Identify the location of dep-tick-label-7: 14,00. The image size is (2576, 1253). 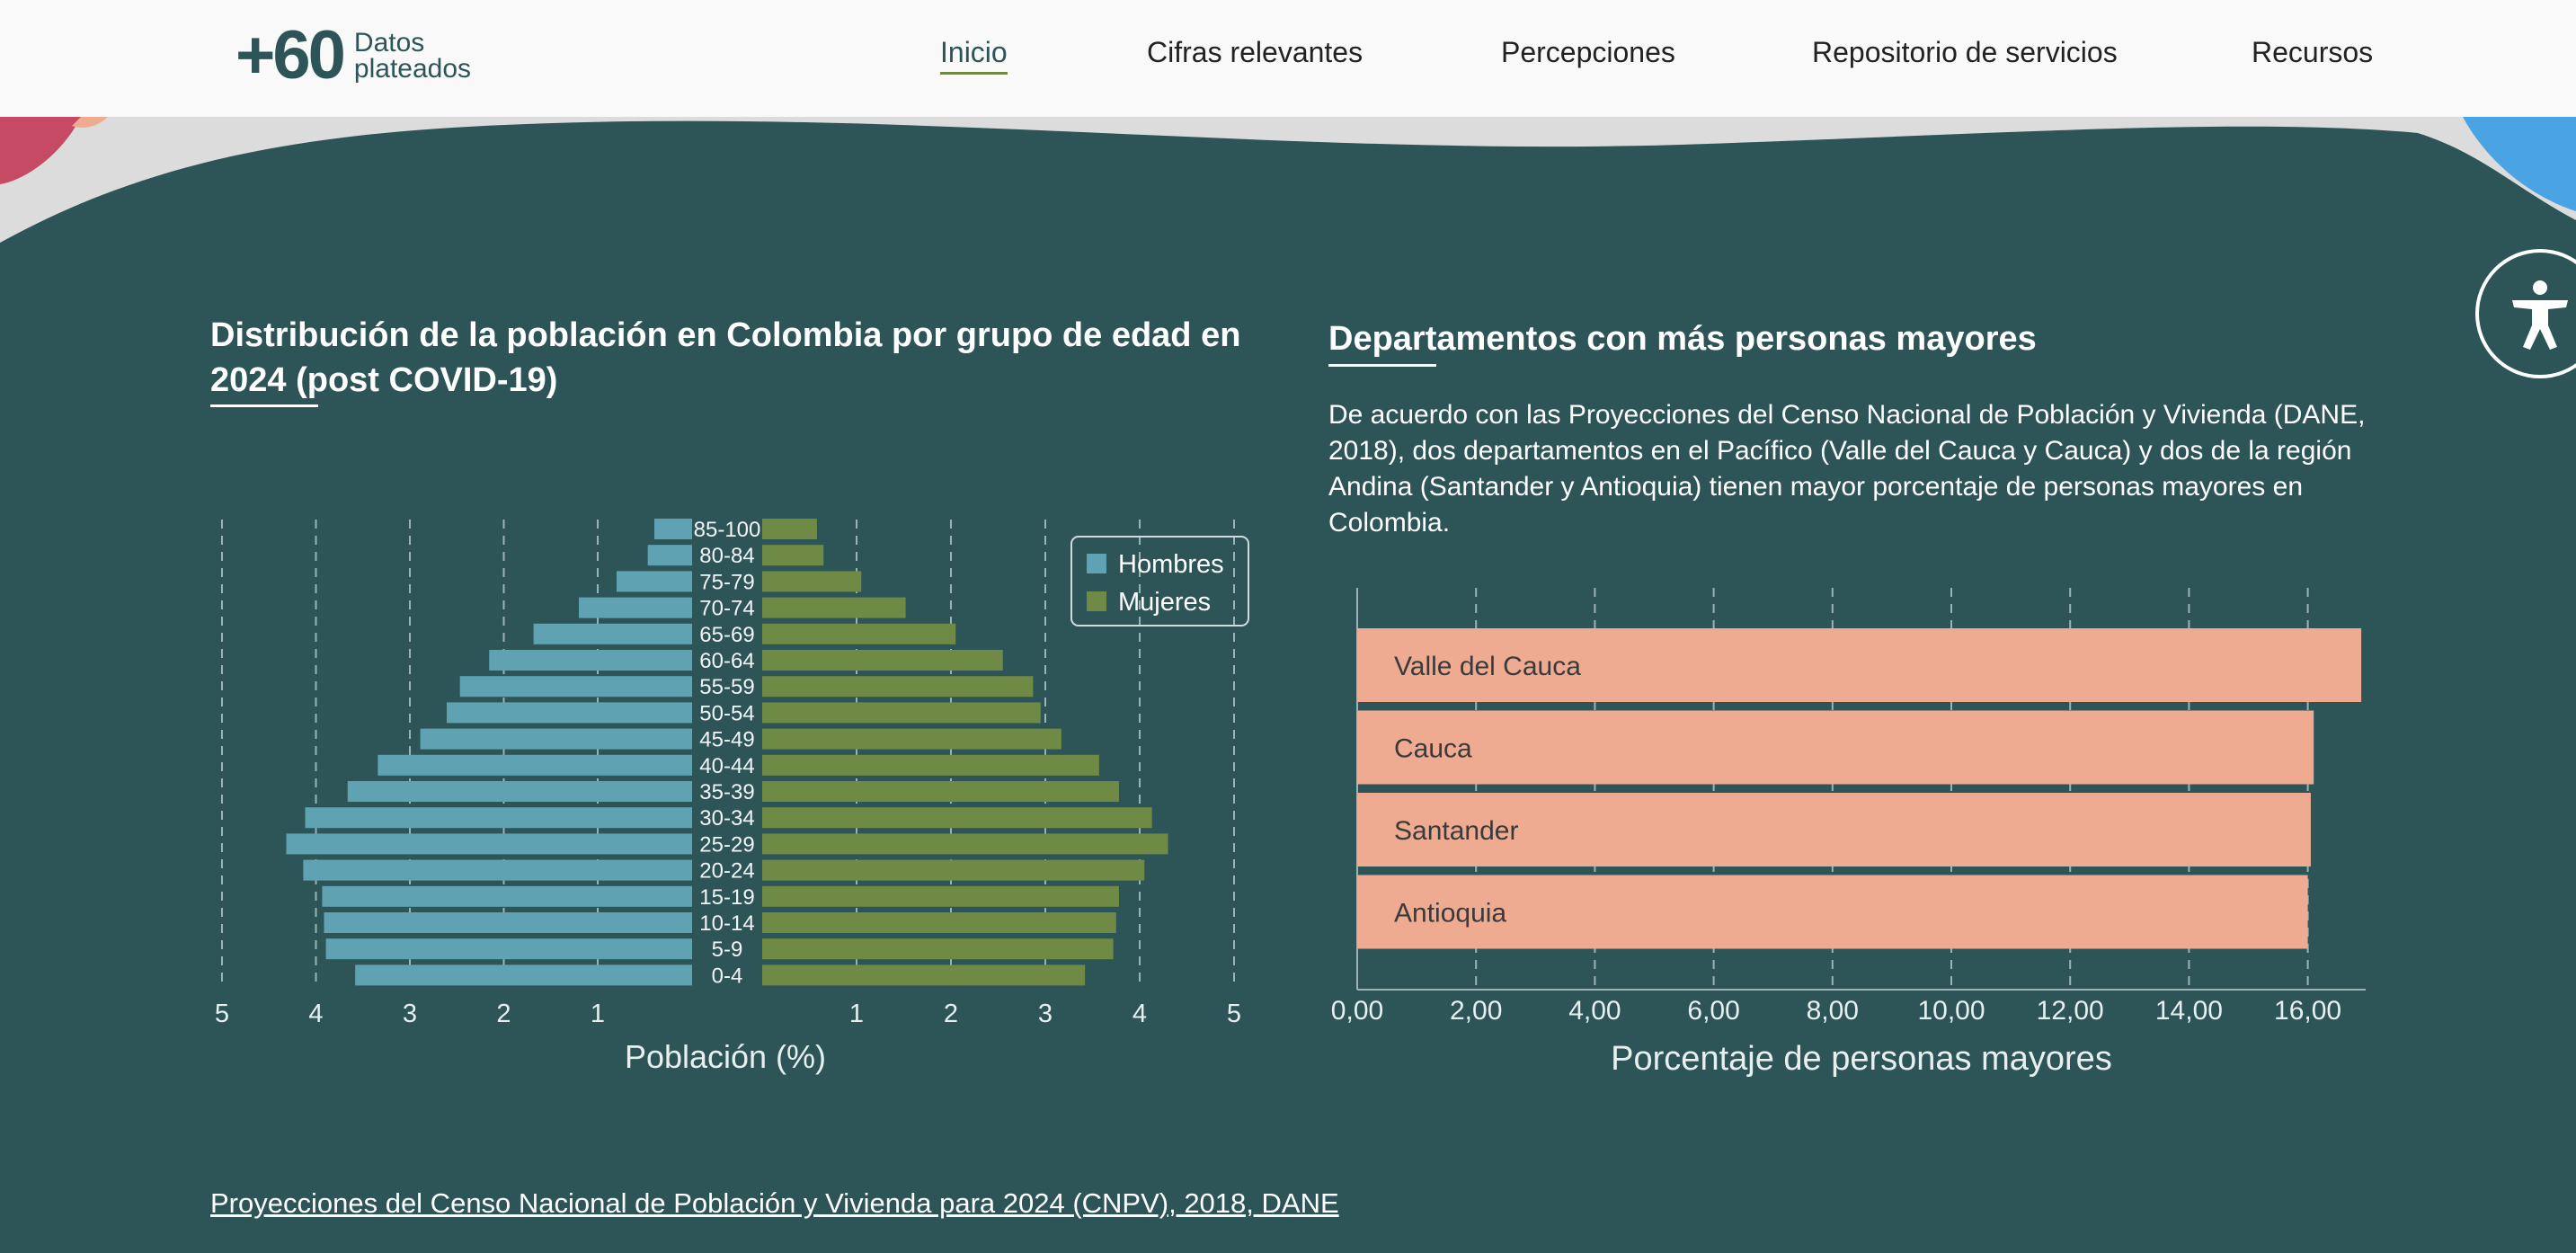
(2189, 1011).